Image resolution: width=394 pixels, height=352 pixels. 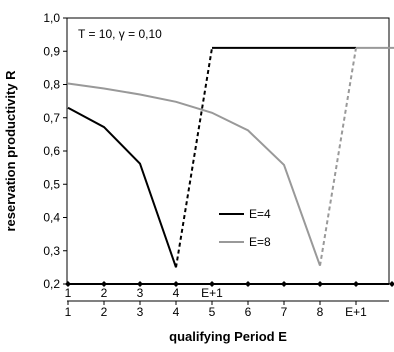 I want to click on x-axis: 1 2 3 4 E+1 1 2 3 4 5 6 7 8 E+1, so click(x=229, y=300).